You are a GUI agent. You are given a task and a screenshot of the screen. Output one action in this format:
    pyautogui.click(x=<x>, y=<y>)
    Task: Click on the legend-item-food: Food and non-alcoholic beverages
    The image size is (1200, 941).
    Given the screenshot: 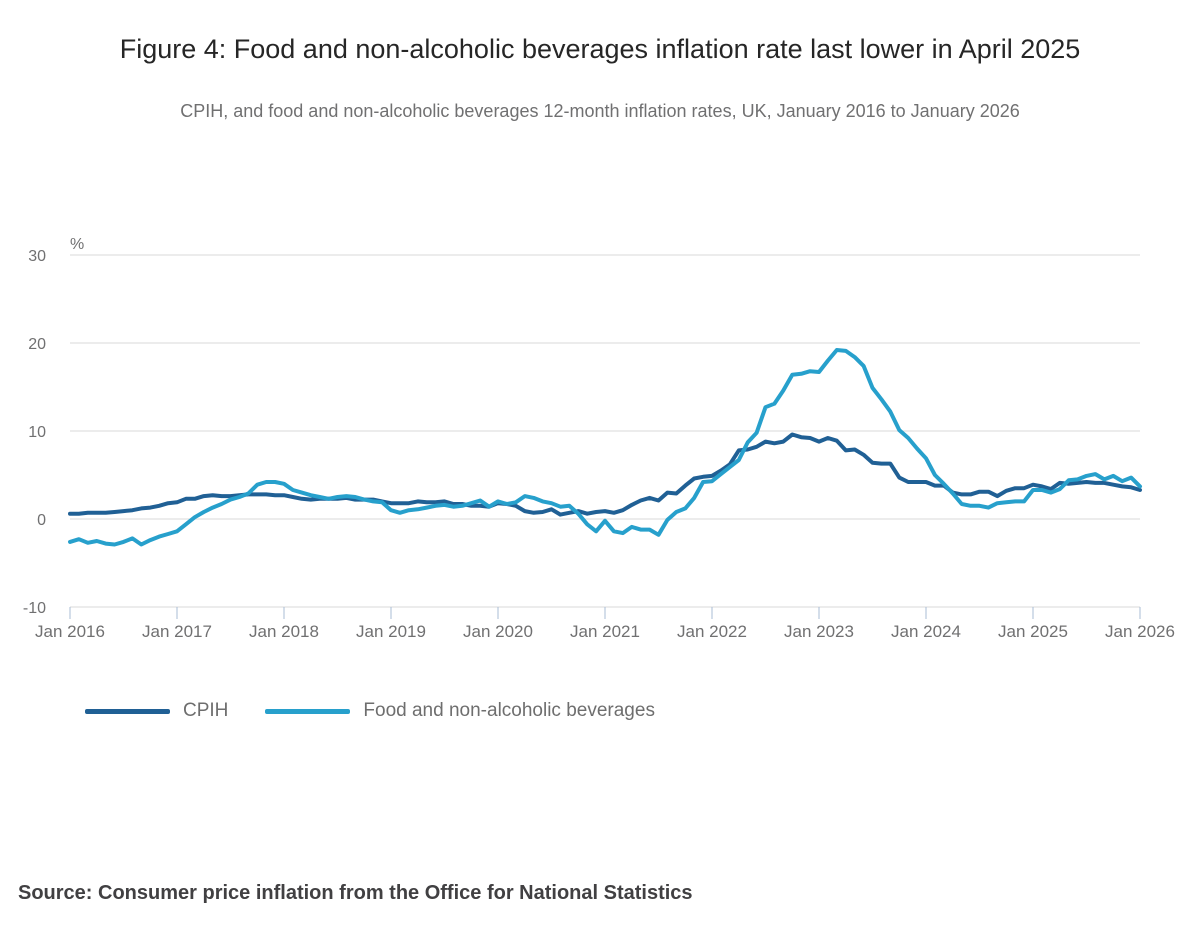 What is the action you would take?
    pyautogui.click(x=460, y=711)
    